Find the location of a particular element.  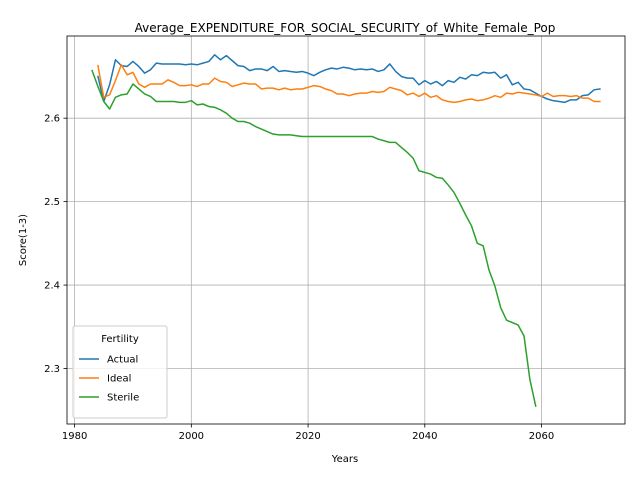

x-axis-label: Years is located at coordinates (344, 459).